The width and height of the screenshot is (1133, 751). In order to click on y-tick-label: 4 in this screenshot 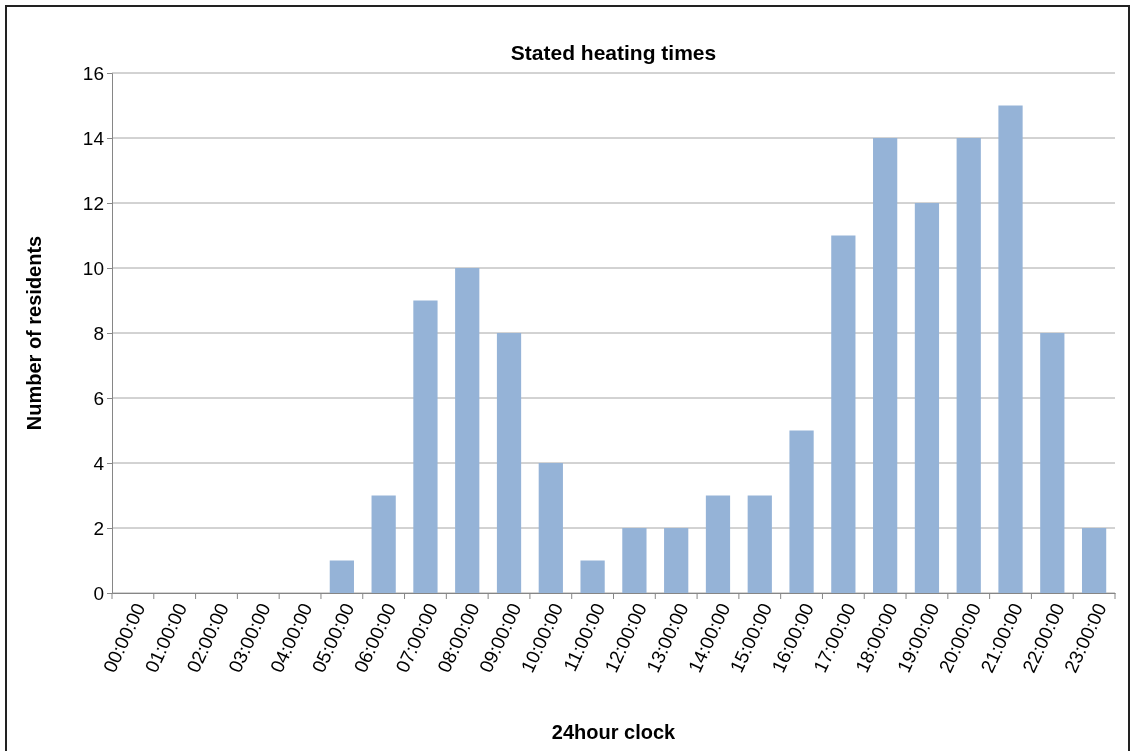, I will do `click(99, 463)`.